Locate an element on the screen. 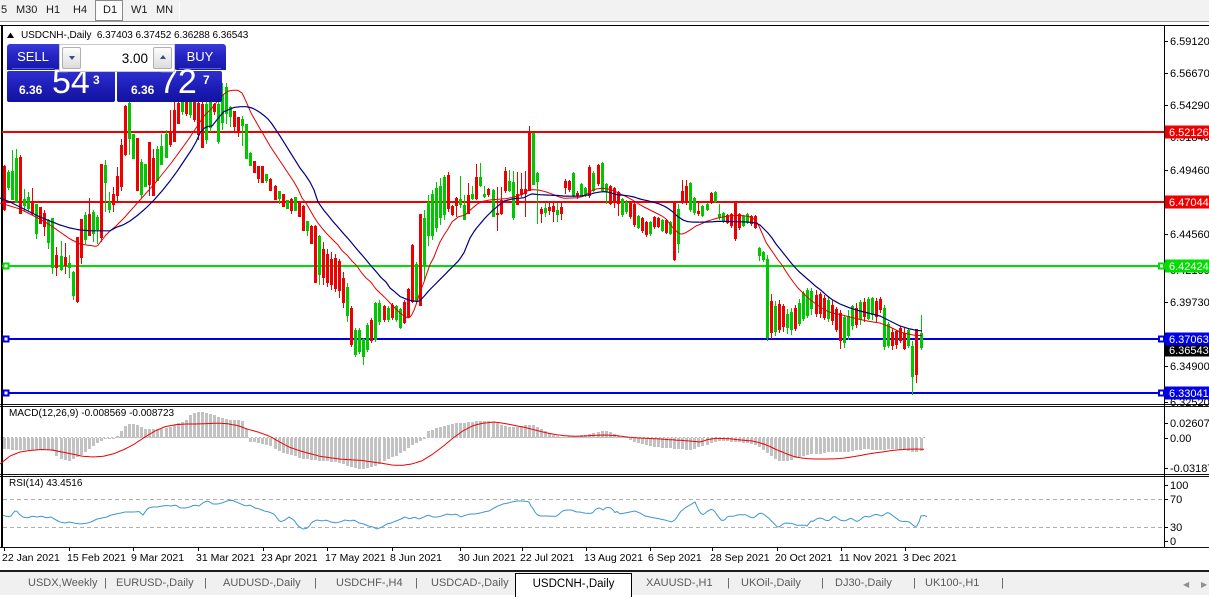 Image resolution: width=1209 pixels, height=597 pixels. svg-text: 6.32520 is located at coordinates (1189, 403).